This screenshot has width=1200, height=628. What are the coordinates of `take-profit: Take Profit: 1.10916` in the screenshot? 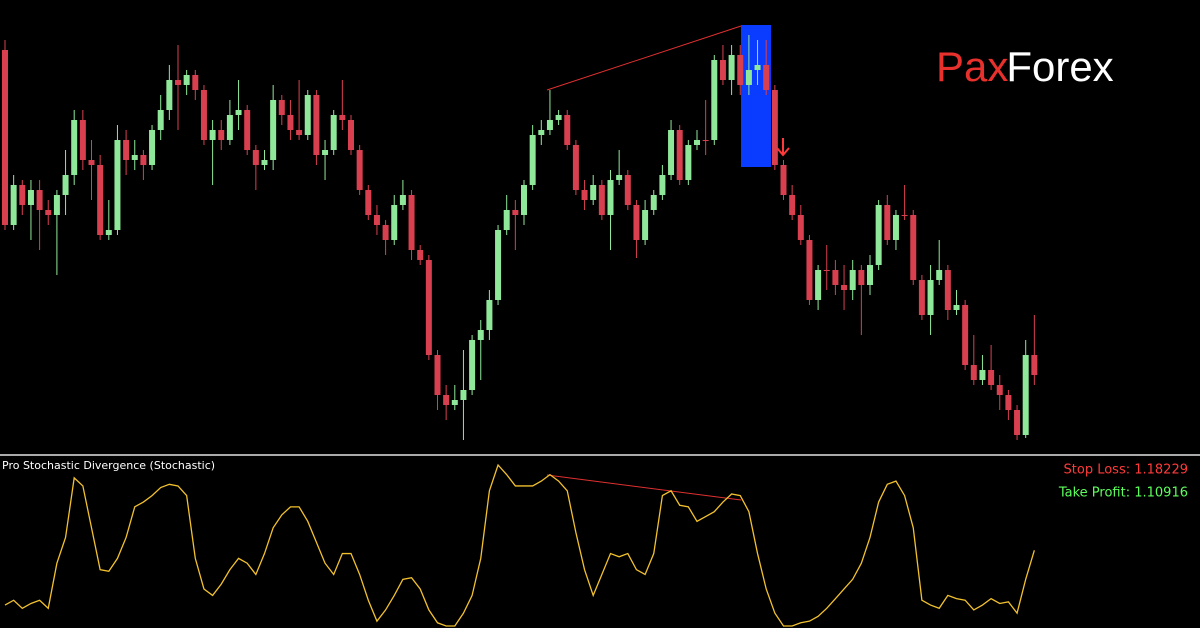 It's located at (1123, 493).